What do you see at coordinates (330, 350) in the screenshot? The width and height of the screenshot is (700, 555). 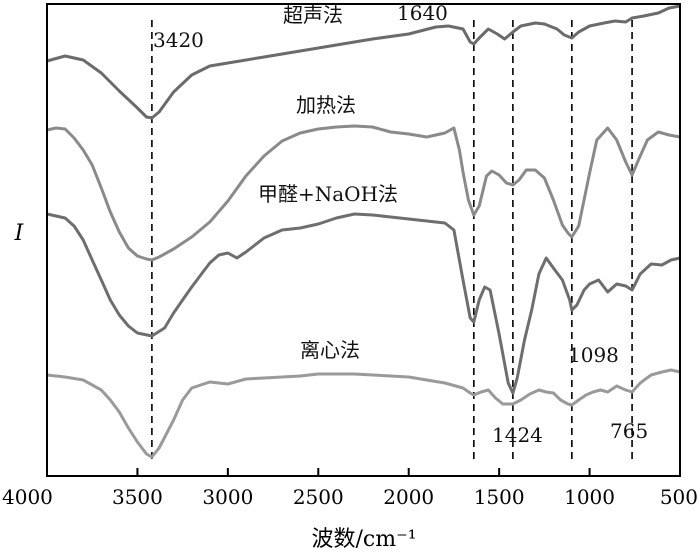 I see `curve-label-centrifuge: 离心法` at bounding box center [330, 350].